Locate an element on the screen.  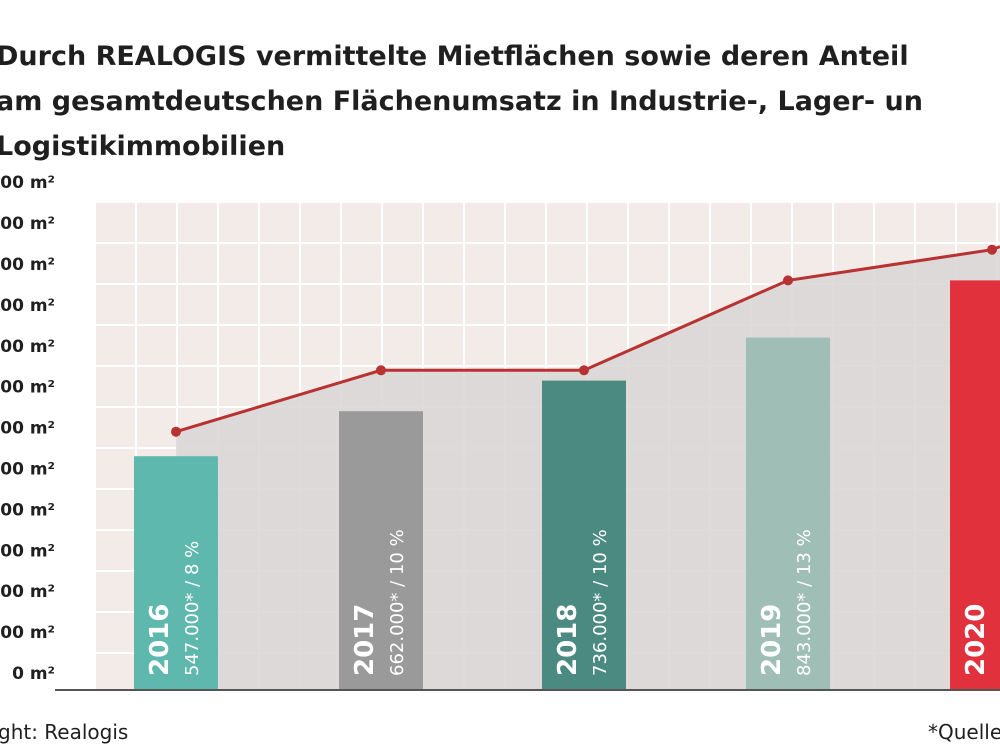
bar-2019 is located at coordinates (788, 513).